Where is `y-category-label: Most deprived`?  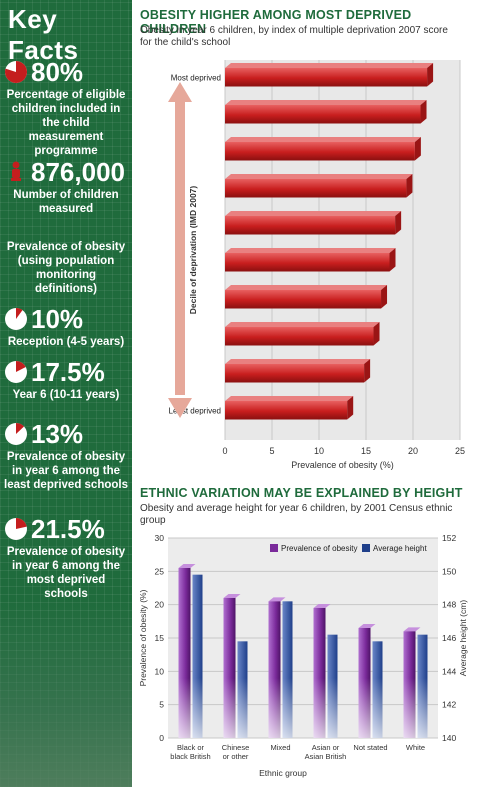 y-category-label: Most deprived is located at coordinates (196, 77).